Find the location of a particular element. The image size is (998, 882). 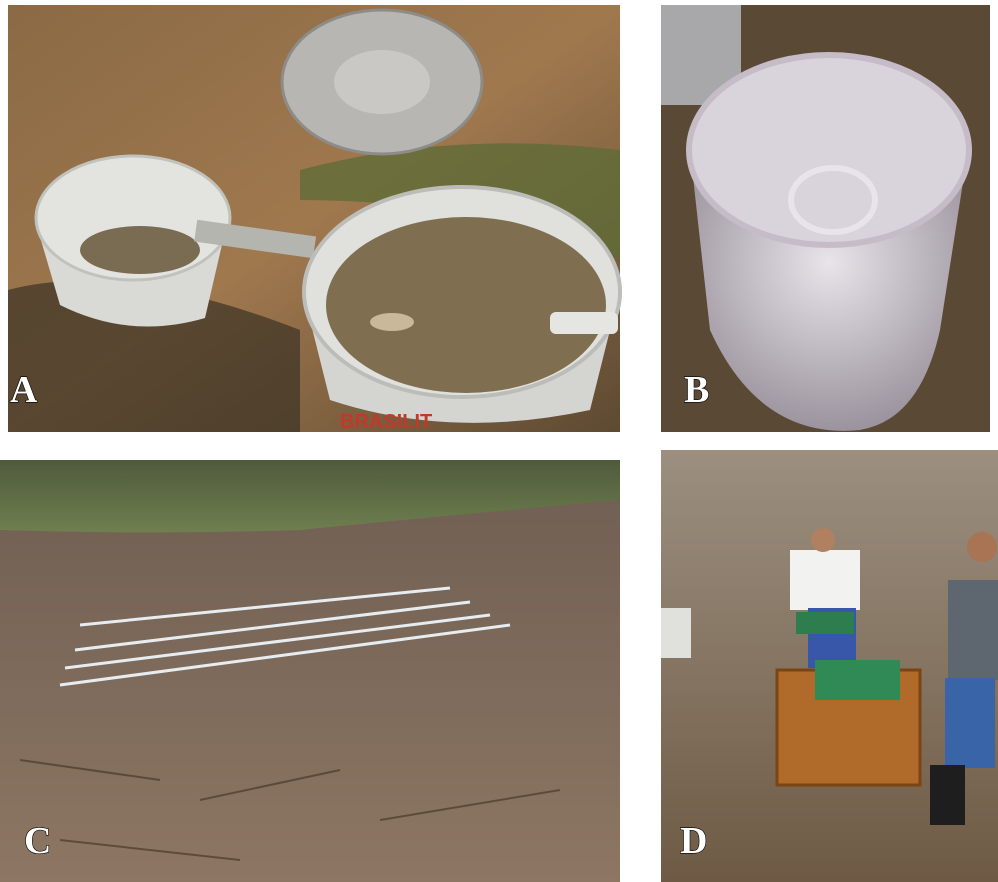

plot-borders is located at coordinates (285, 636).